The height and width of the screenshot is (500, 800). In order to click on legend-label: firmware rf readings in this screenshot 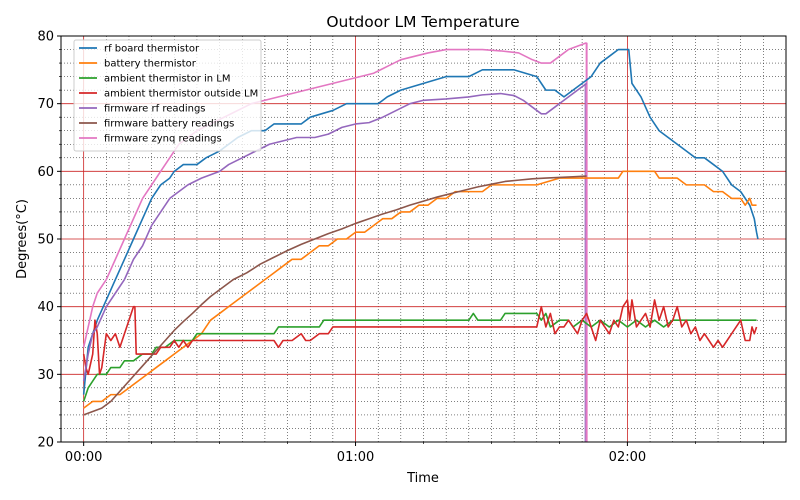, I will do `click(155, 109)`.